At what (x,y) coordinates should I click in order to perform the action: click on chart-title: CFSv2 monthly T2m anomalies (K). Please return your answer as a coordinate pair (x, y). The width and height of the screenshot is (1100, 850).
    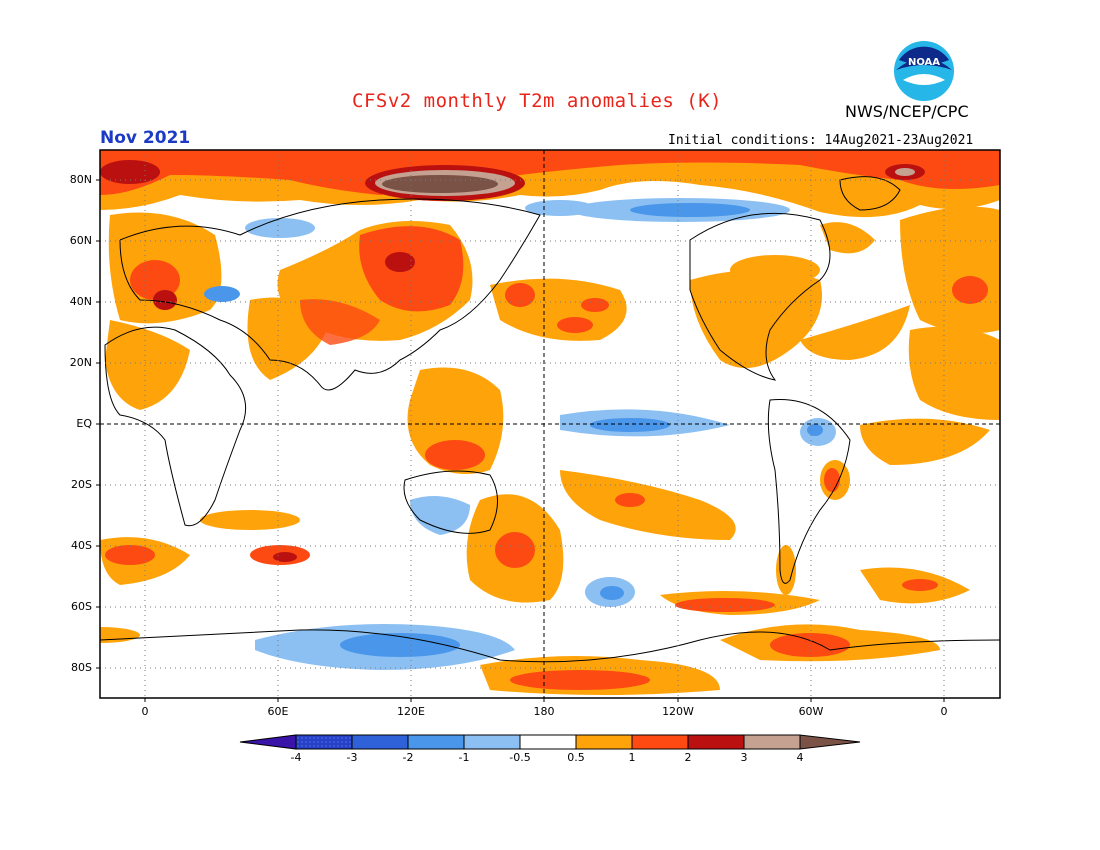
    Looking at the image, I should click on (537, 101).